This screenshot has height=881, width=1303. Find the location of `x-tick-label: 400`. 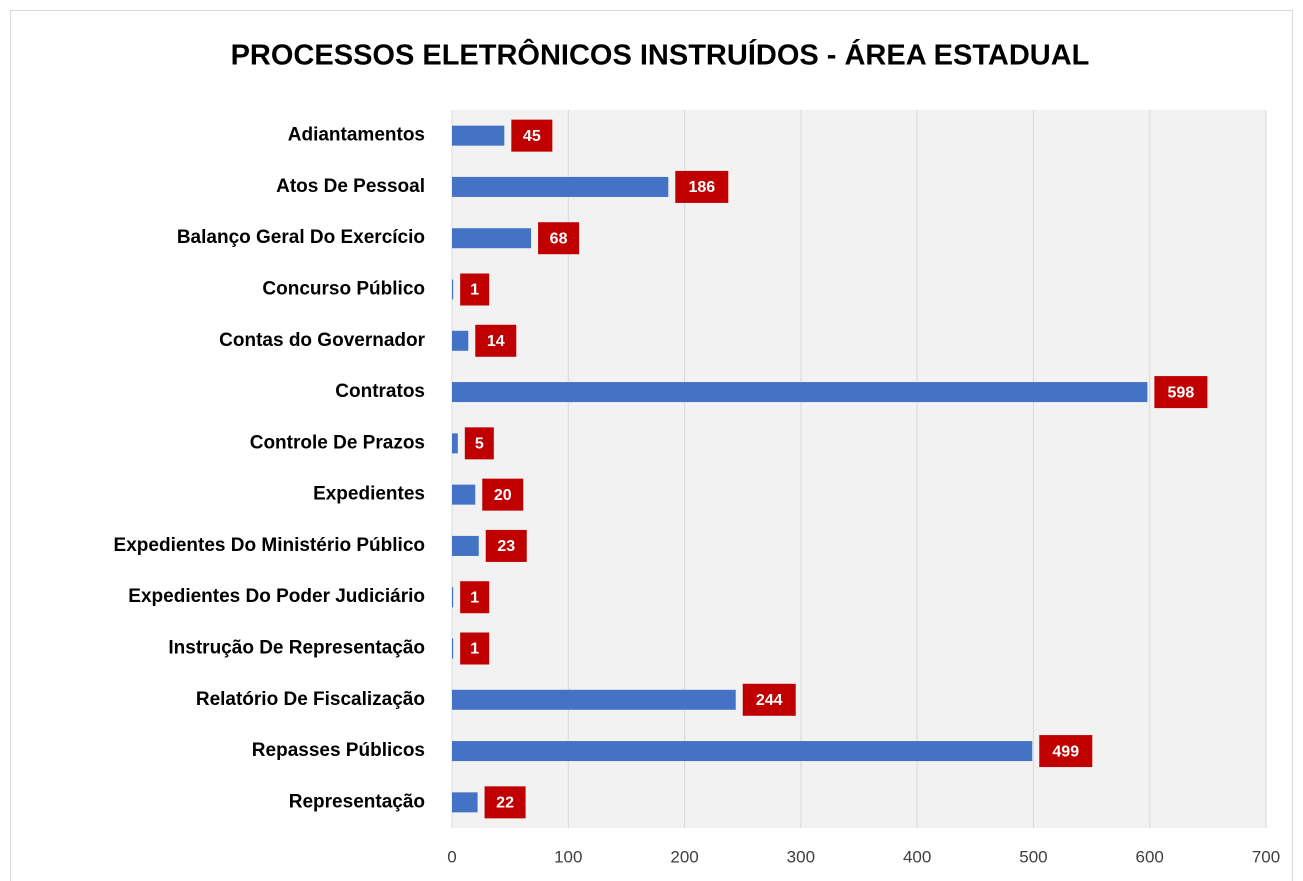

x-tick-label: 400 is located at coordinates (917, 856).